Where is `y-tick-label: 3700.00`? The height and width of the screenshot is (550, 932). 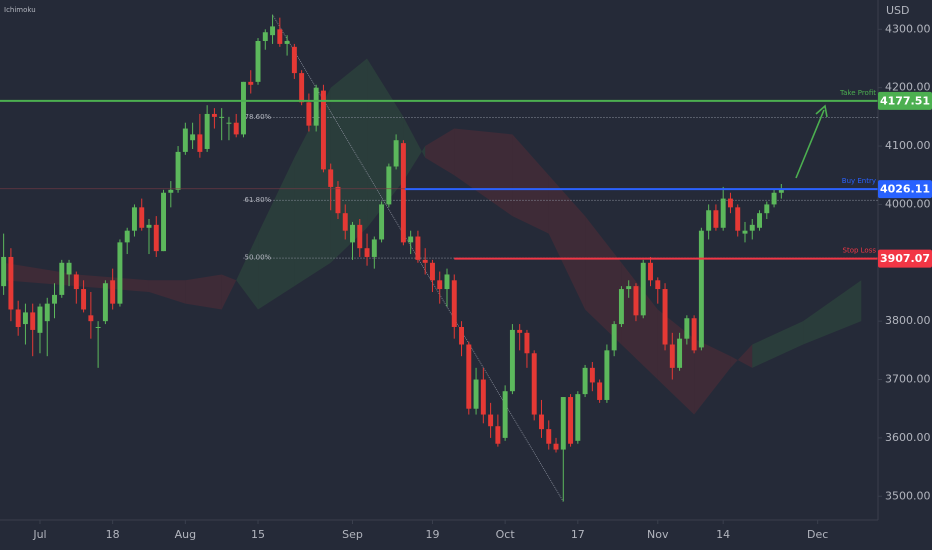
y-tick-label: 3700.00 is located at coordinates (908, 379).